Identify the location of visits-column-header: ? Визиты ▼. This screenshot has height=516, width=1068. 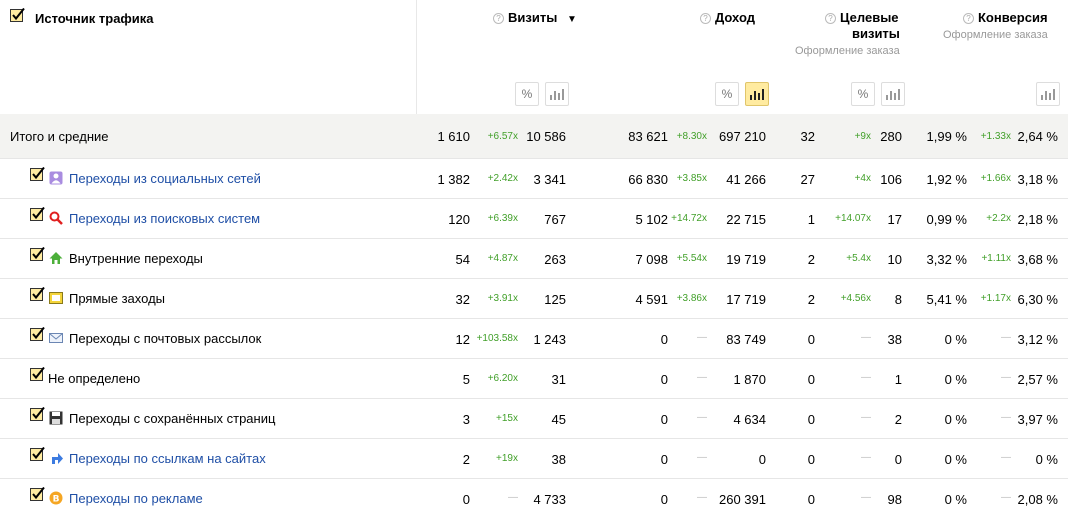
(535, 19).